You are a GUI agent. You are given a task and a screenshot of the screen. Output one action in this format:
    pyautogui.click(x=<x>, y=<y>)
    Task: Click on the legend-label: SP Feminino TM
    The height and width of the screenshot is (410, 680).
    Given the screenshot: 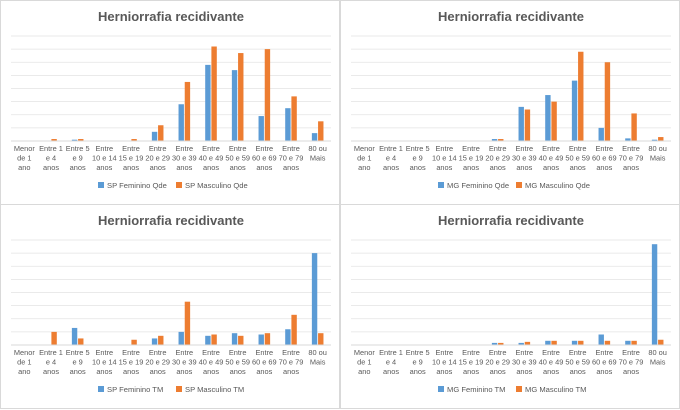 What is the action you would take?
    pyautogui.click(x=135, y=389)
    